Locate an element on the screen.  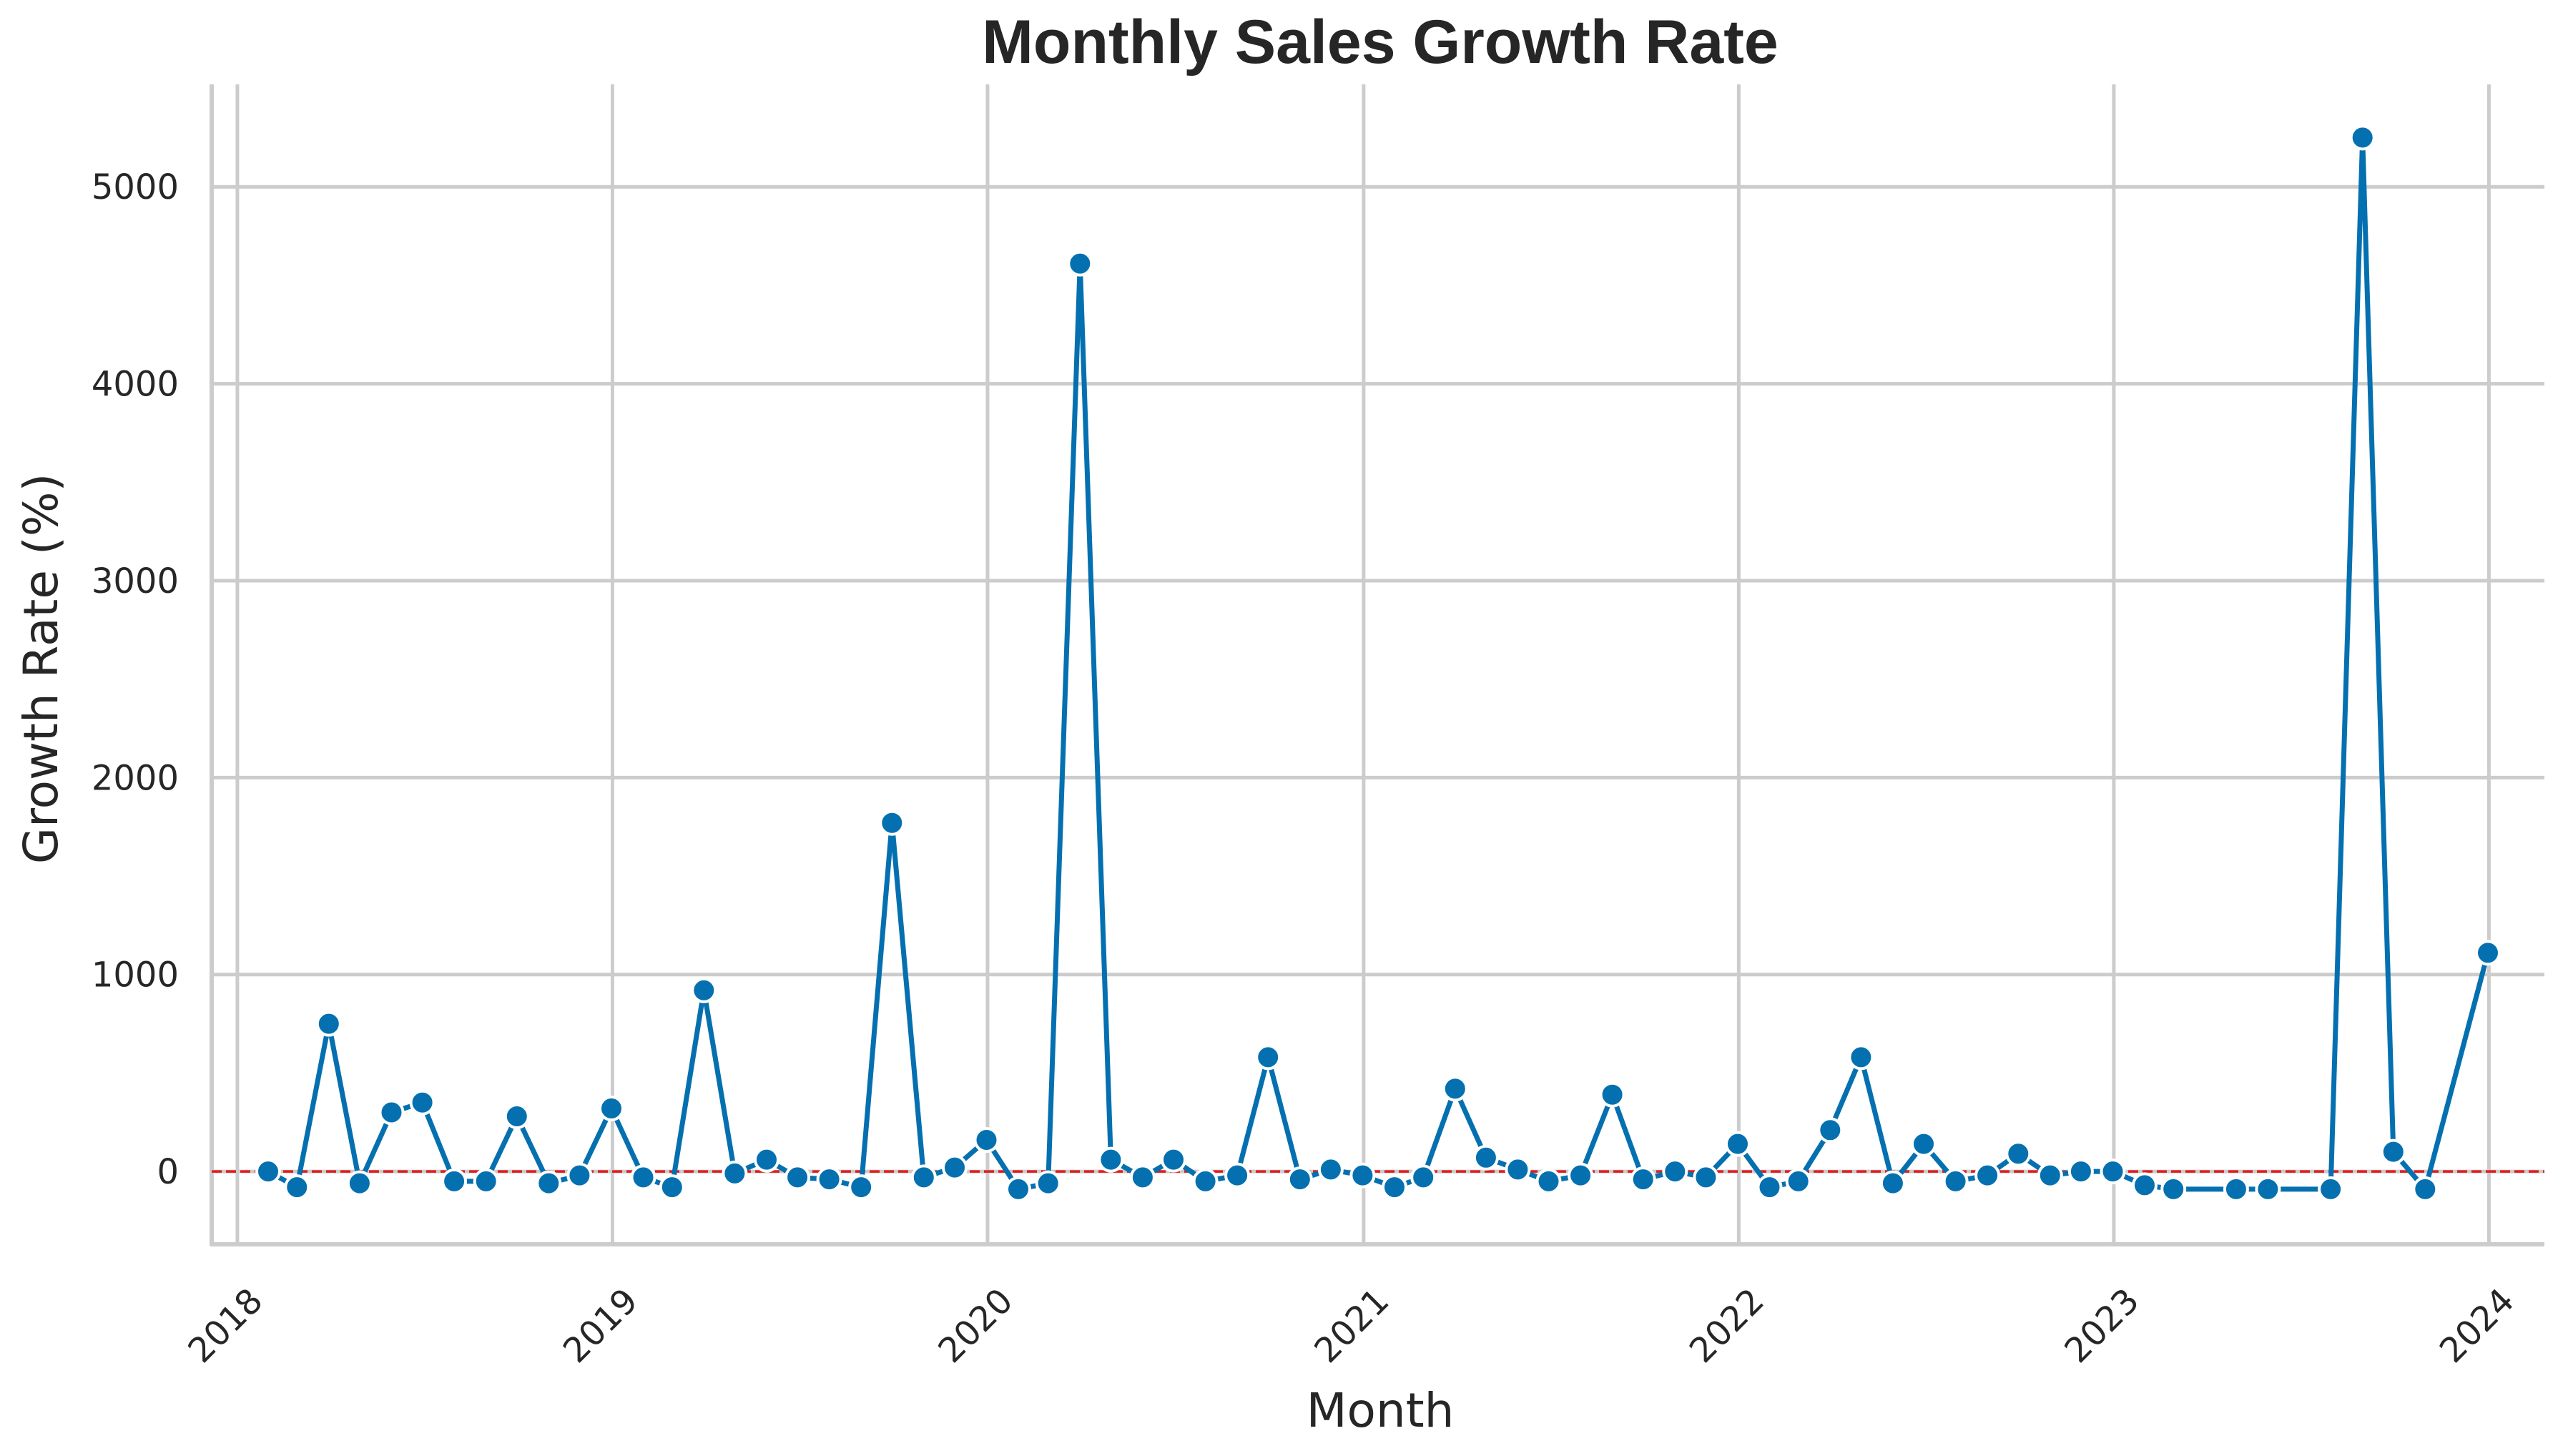
y-tick-label-2000: 2000 is located at coordinates (135, 778).